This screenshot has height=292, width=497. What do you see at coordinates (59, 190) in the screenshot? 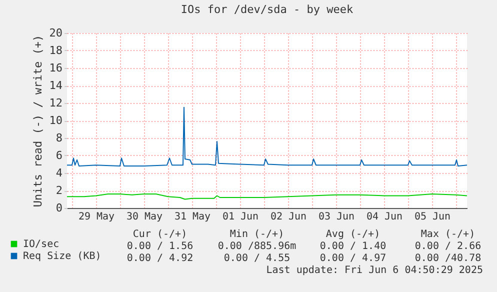
I see `y-tick-label: 2` at bounding box center [59, 190].